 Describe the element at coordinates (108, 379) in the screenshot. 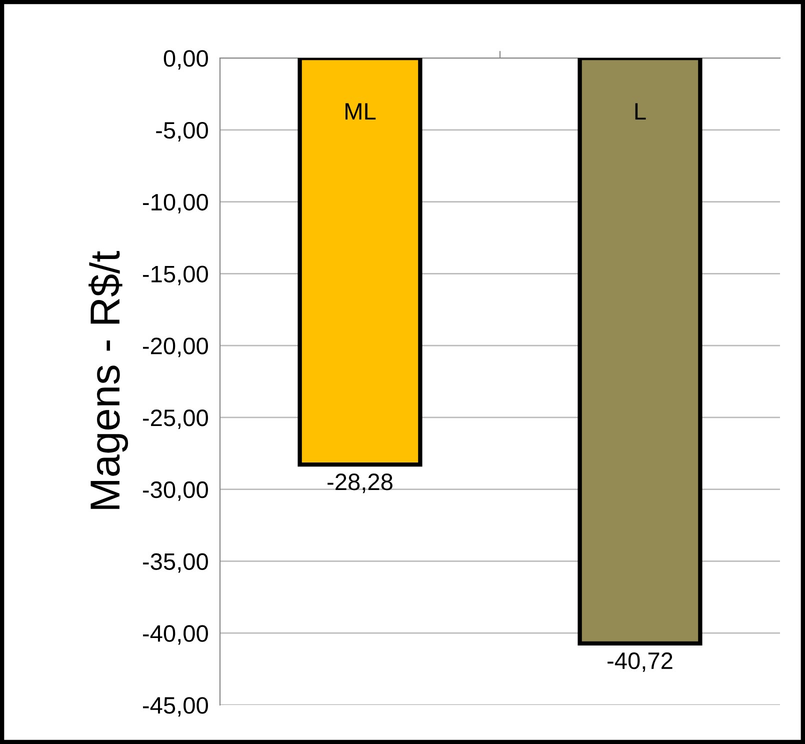

I see `y-axis-title: Magens - R$/t` at that location.